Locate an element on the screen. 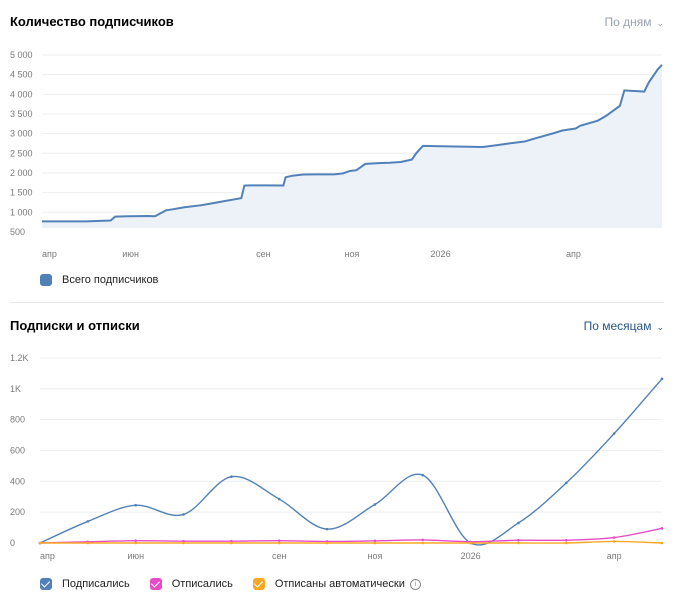  legend-swatch-total is located at coordinates (46, 280).